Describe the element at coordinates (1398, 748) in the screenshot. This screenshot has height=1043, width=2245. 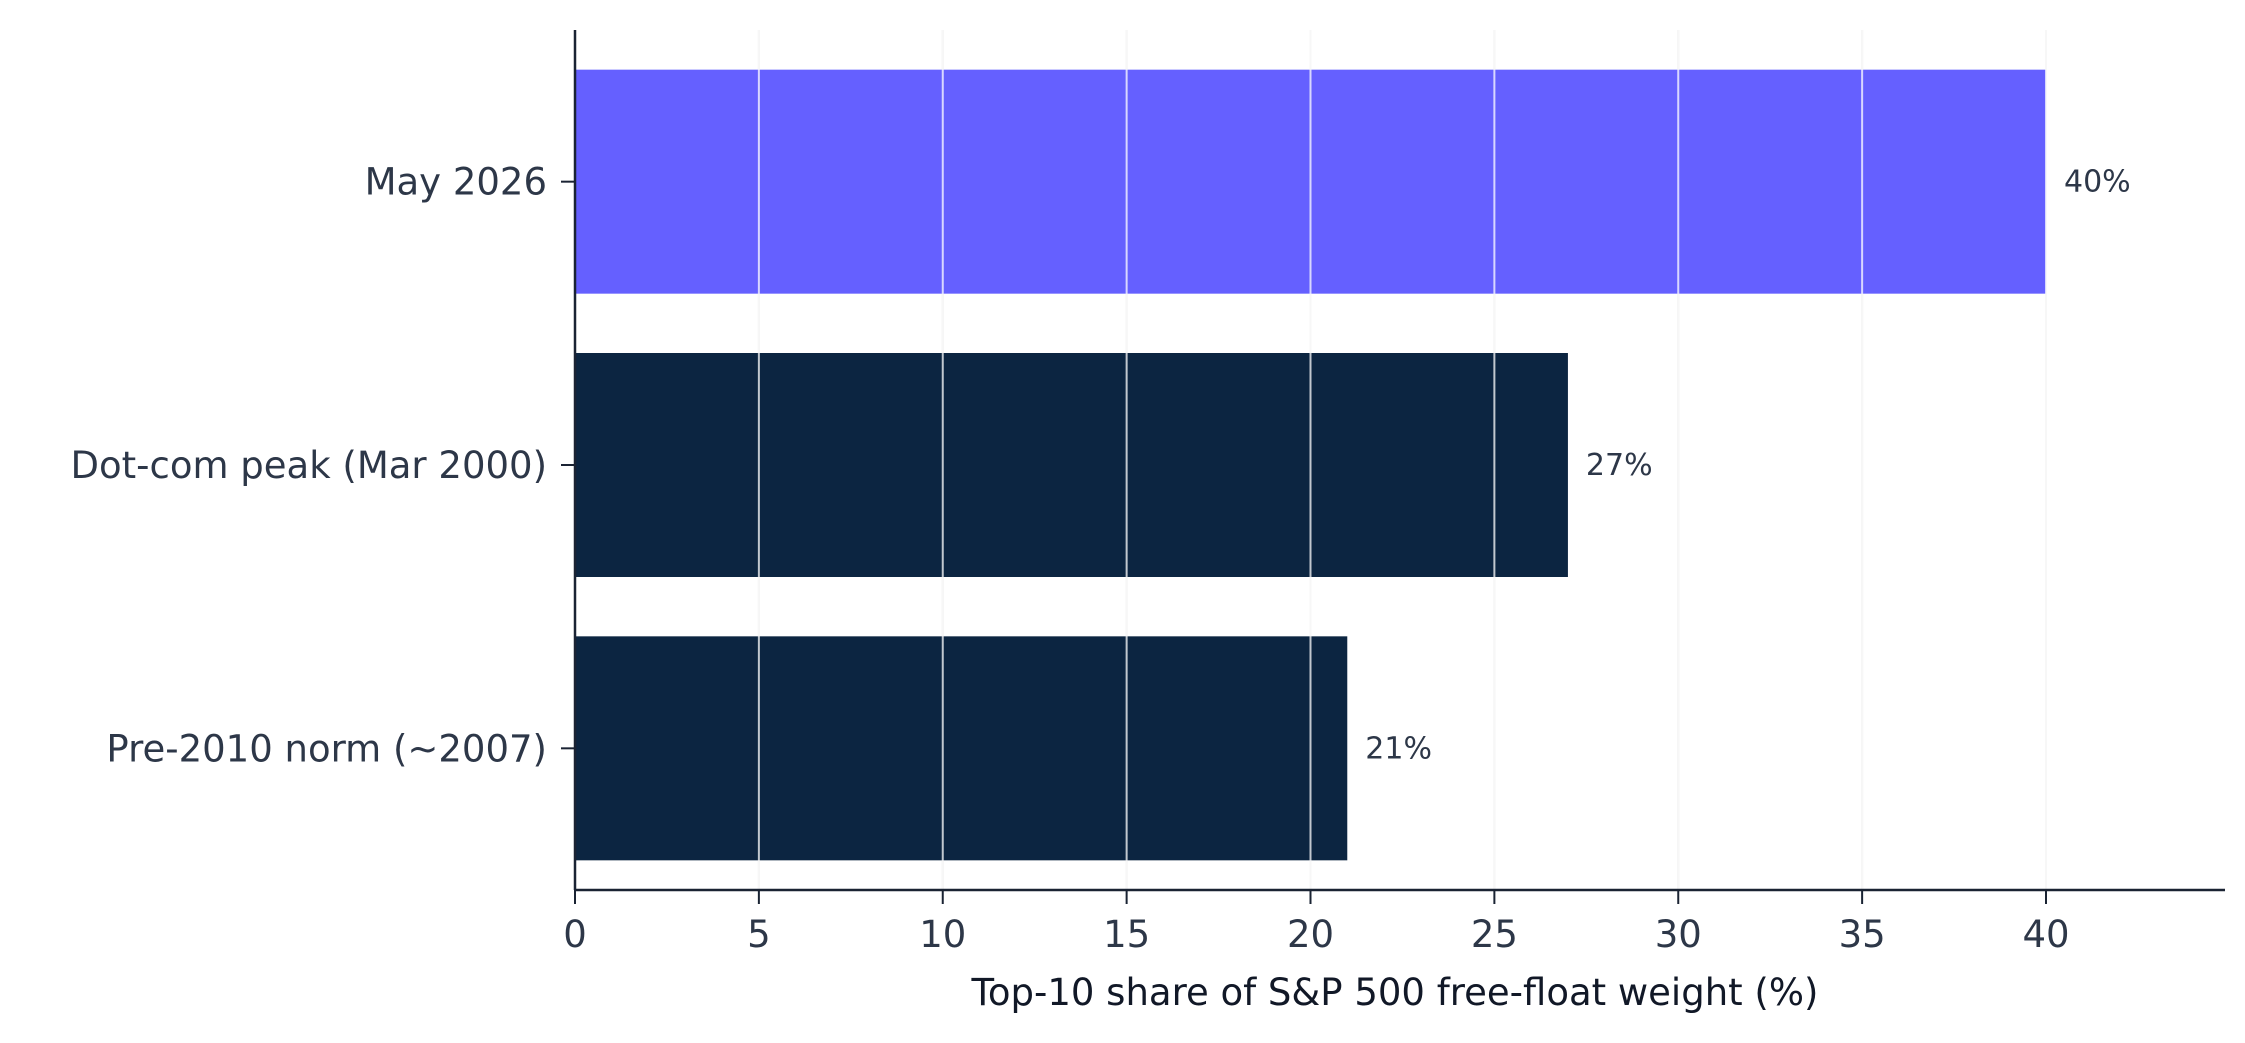
I see `data-label-3: 21%` at that location.